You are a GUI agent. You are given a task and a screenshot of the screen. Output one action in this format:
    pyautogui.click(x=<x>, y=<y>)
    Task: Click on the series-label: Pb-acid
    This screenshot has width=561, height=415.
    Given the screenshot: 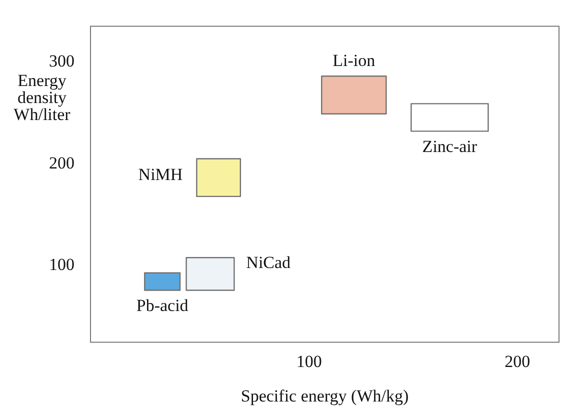 What is the action you would take?
    pyautogui.click(x=162, y=306)
    